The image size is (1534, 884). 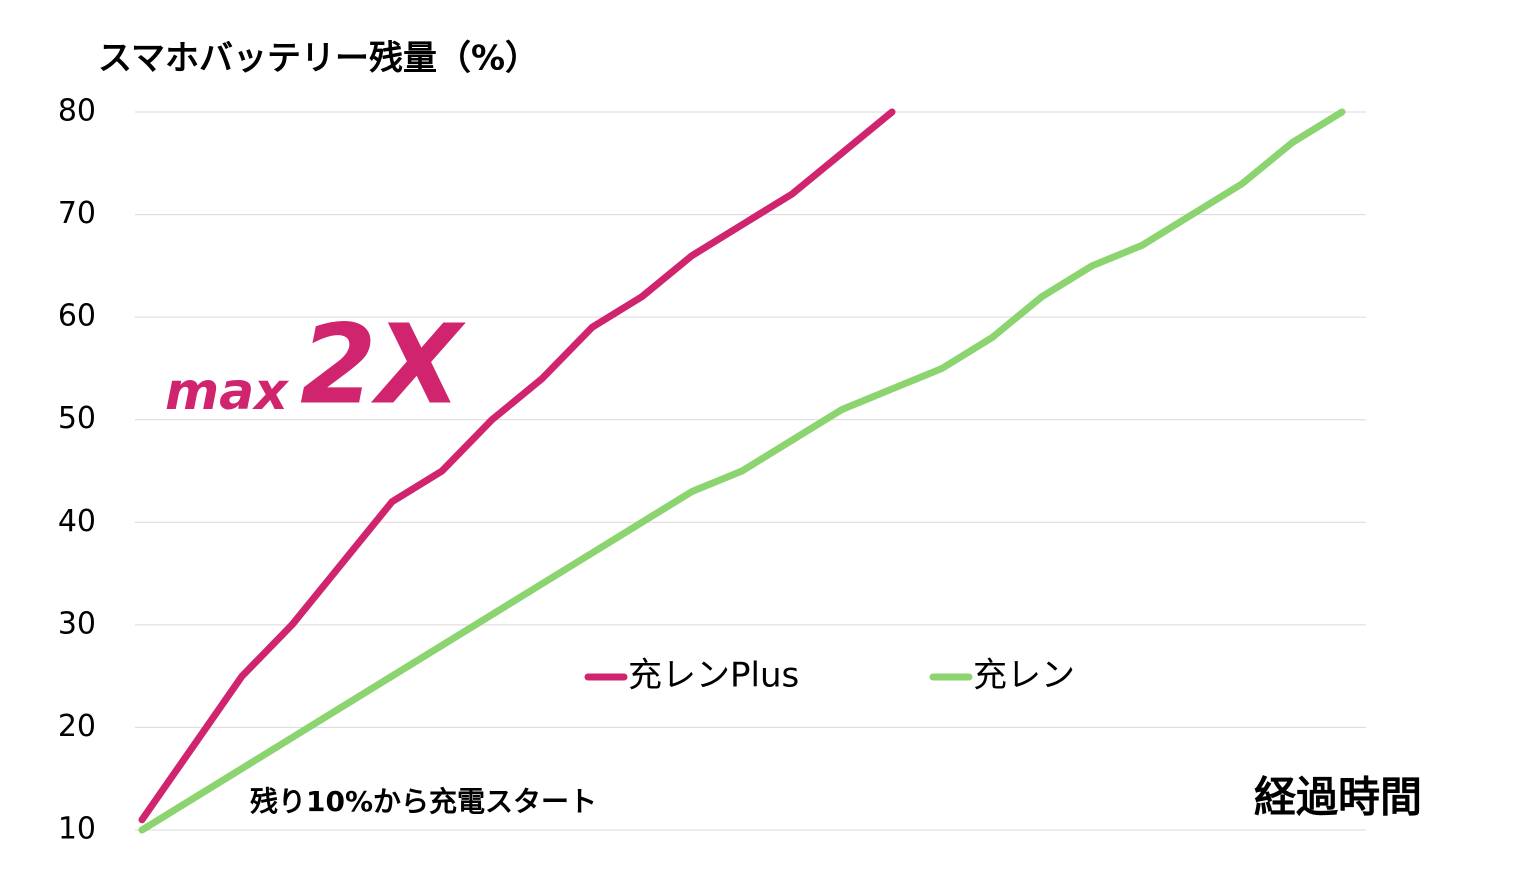 I want to click on y-tick-label: 70, so click(x=77, y=213).